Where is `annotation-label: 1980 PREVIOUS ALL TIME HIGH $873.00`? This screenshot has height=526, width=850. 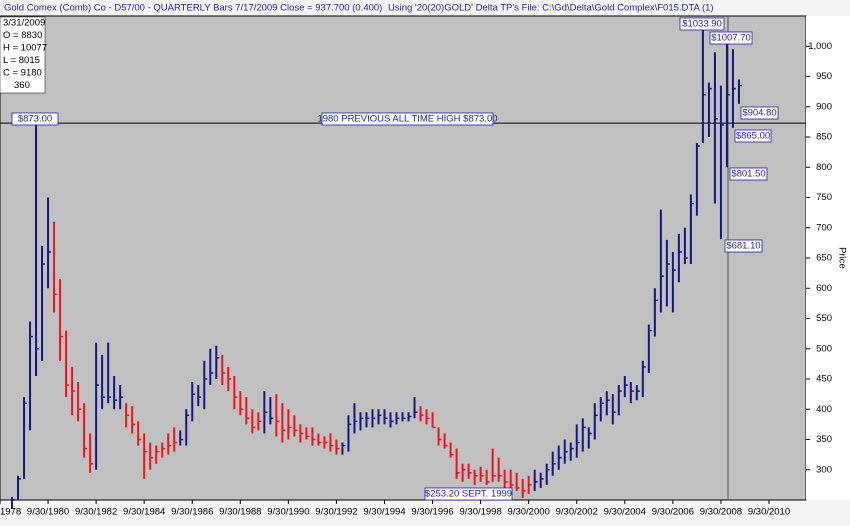 annotation-label: 1980 PREVIOUS ALL TIME HIGH $873.00 is located at coordinates (407, 119).